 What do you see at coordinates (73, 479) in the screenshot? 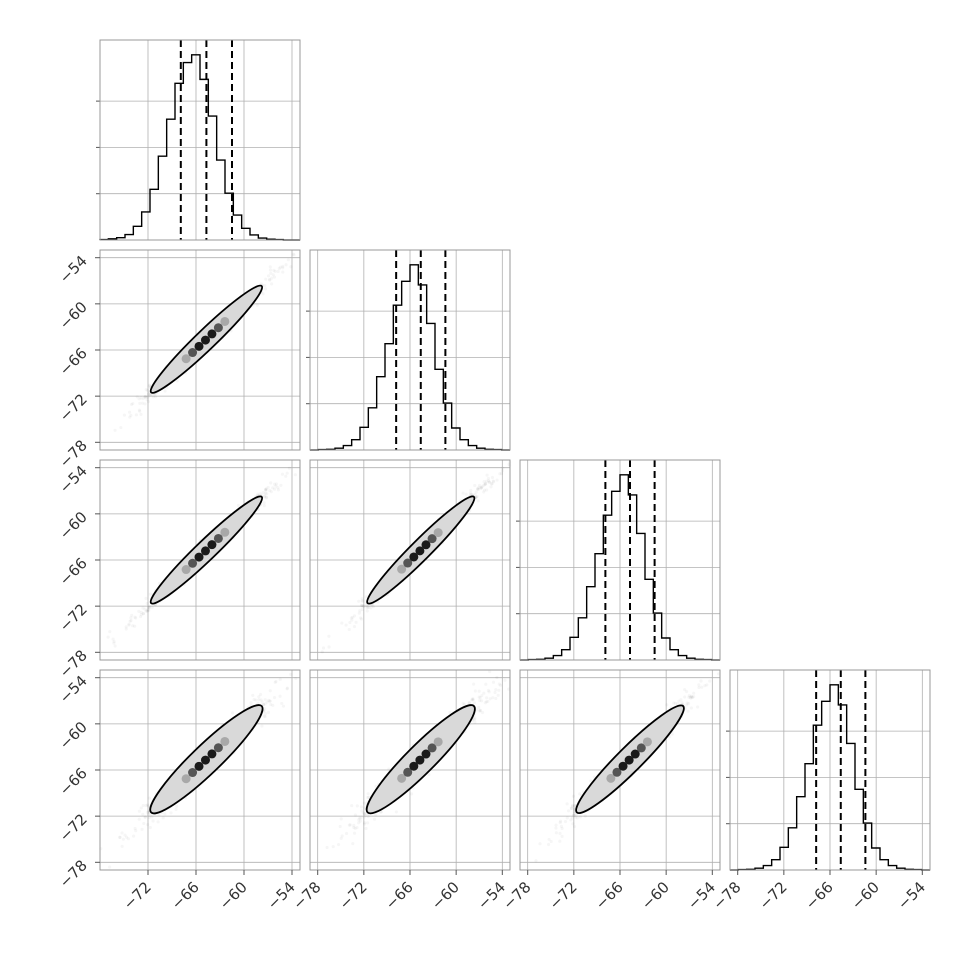
I see `y-tick-label: −54` at bounding box center [73, 479].